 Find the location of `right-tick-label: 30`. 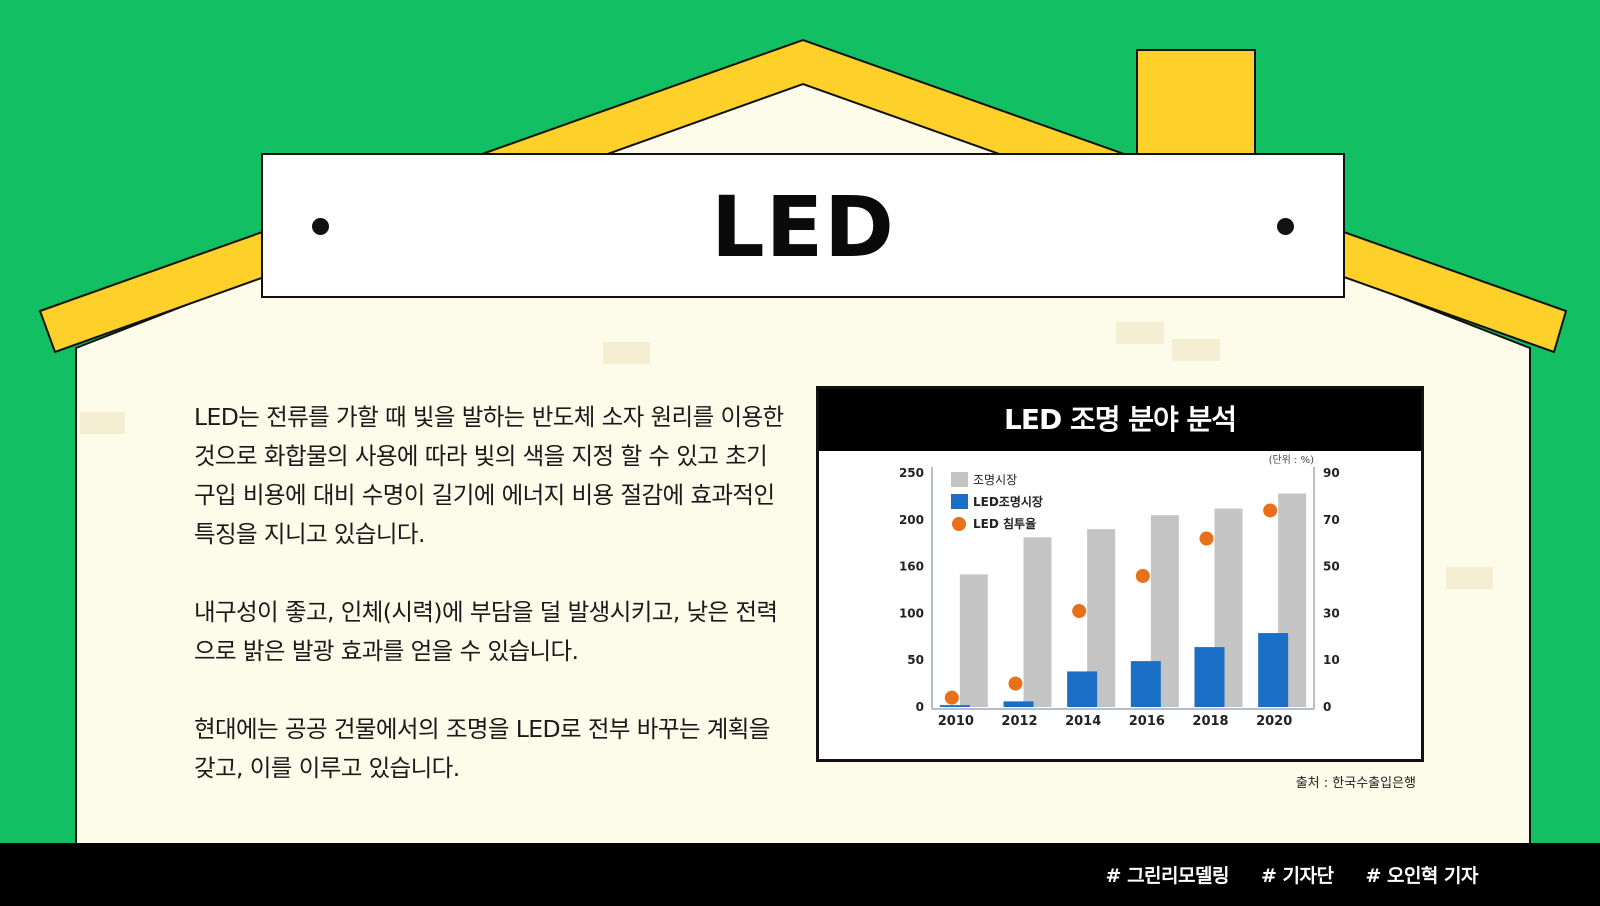

right-tick-label: 30 is located at coordinates (1331, 613).